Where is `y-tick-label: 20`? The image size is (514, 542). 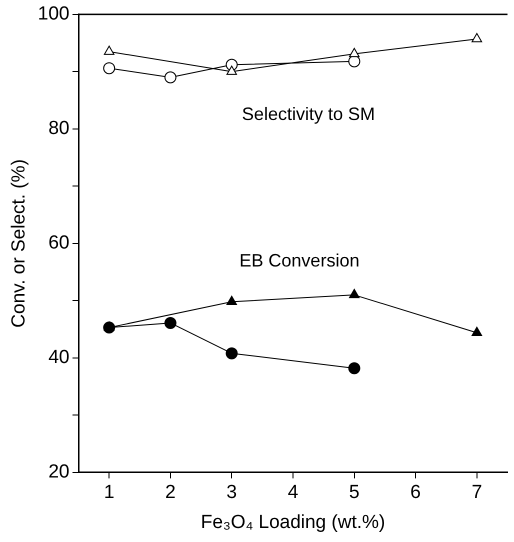 y-tick-label: 20 is located at coordinates (59, 472).